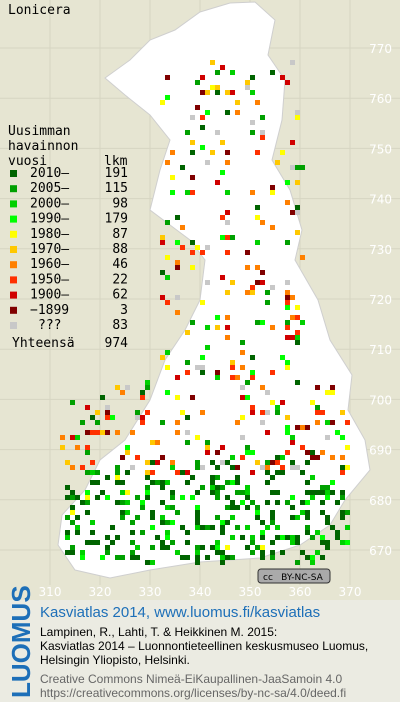 The height and width of the screenshot is (702, 400). Describe the element at coordinates (21, 641) in the screenshot. I see `logo: LUOMUS` at that location.